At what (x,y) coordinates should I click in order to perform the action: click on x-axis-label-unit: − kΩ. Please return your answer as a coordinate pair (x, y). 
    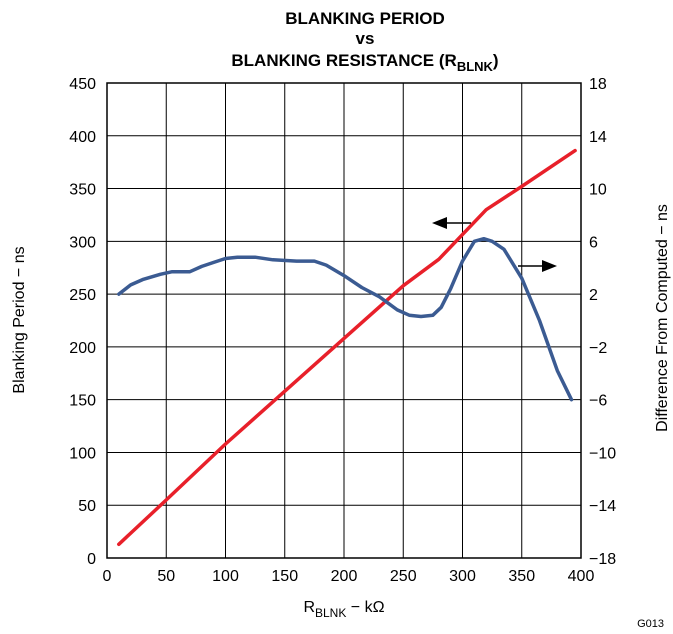
    Looking at the image, I should click on (365, 607).